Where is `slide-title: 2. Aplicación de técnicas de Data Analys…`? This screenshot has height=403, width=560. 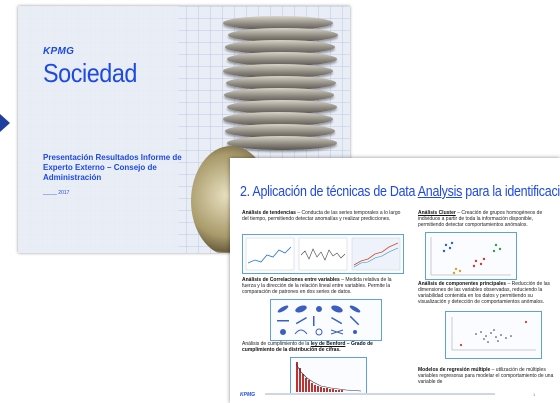 slide-title: 2. Aplicación de técnicas de Data Analys… is located at coordinates (400, 192).